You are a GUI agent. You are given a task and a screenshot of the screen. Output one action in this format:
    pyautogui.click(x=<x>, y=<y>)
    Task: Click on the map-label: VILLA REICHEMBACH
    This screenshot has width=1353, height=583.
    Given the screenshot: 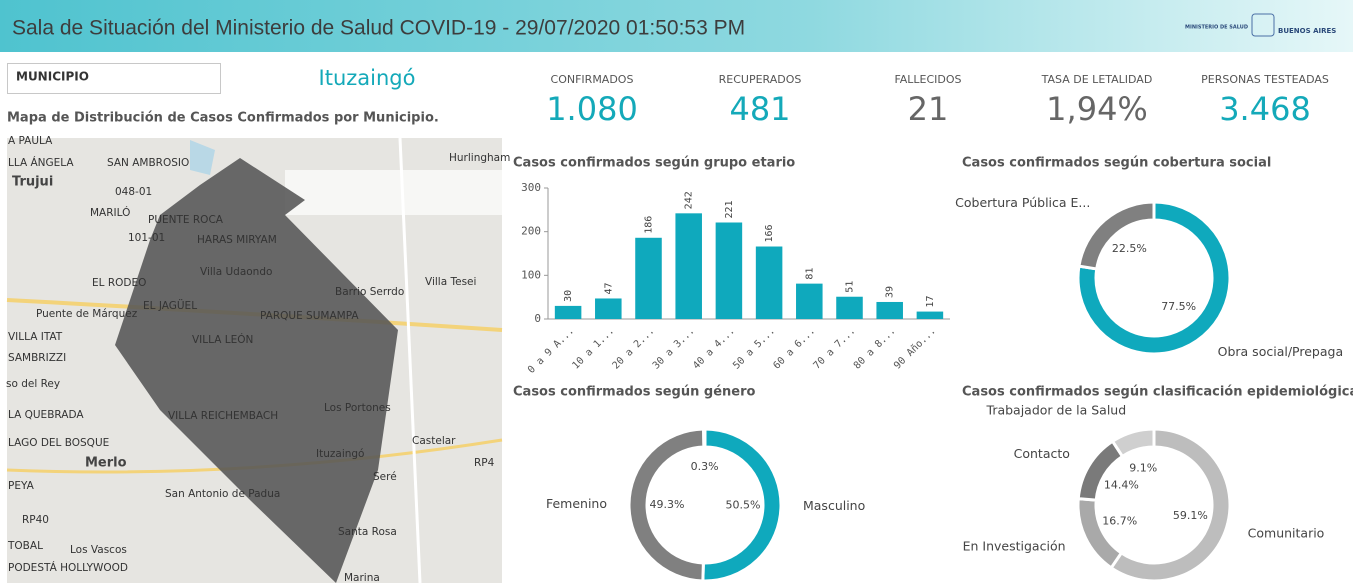 What is the action you would take?
    pyautogui.click(x=223, y=416)
    